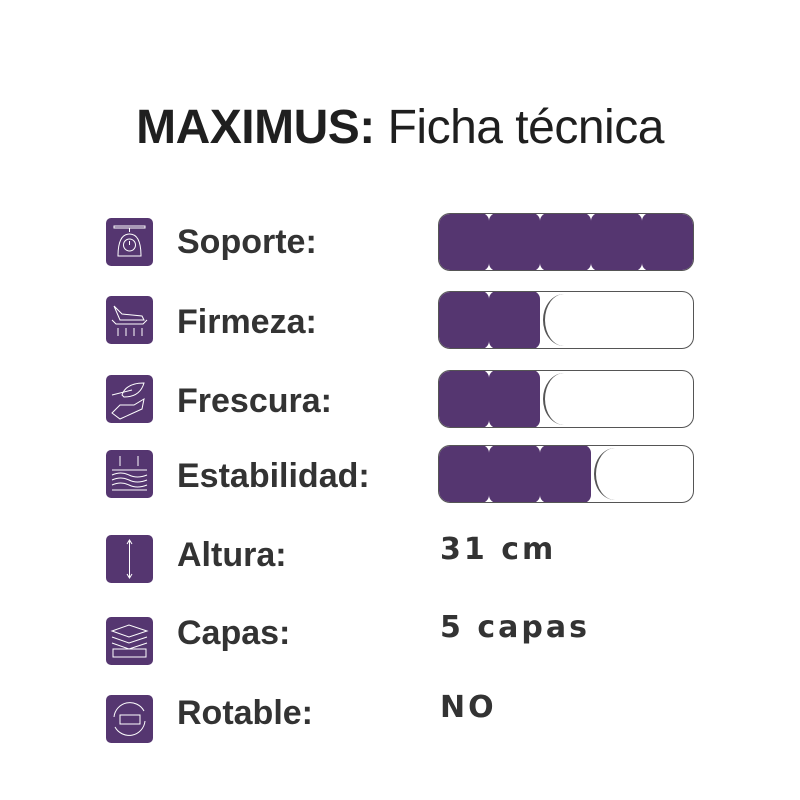  Describe the element at coordinates (247, 322) in the screenshot. I see `rating-label: Firmeza:` at that location.